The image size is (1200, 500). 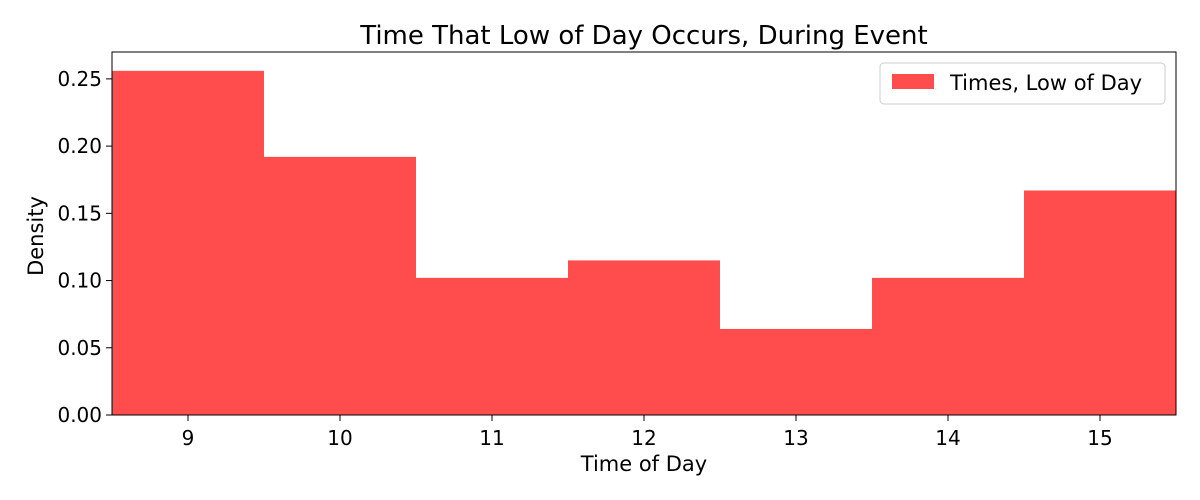 What do you see at coordinates (36, 236) in the screenshot?
I see `y-axis-label: Density` at bounding box center [36, 236].